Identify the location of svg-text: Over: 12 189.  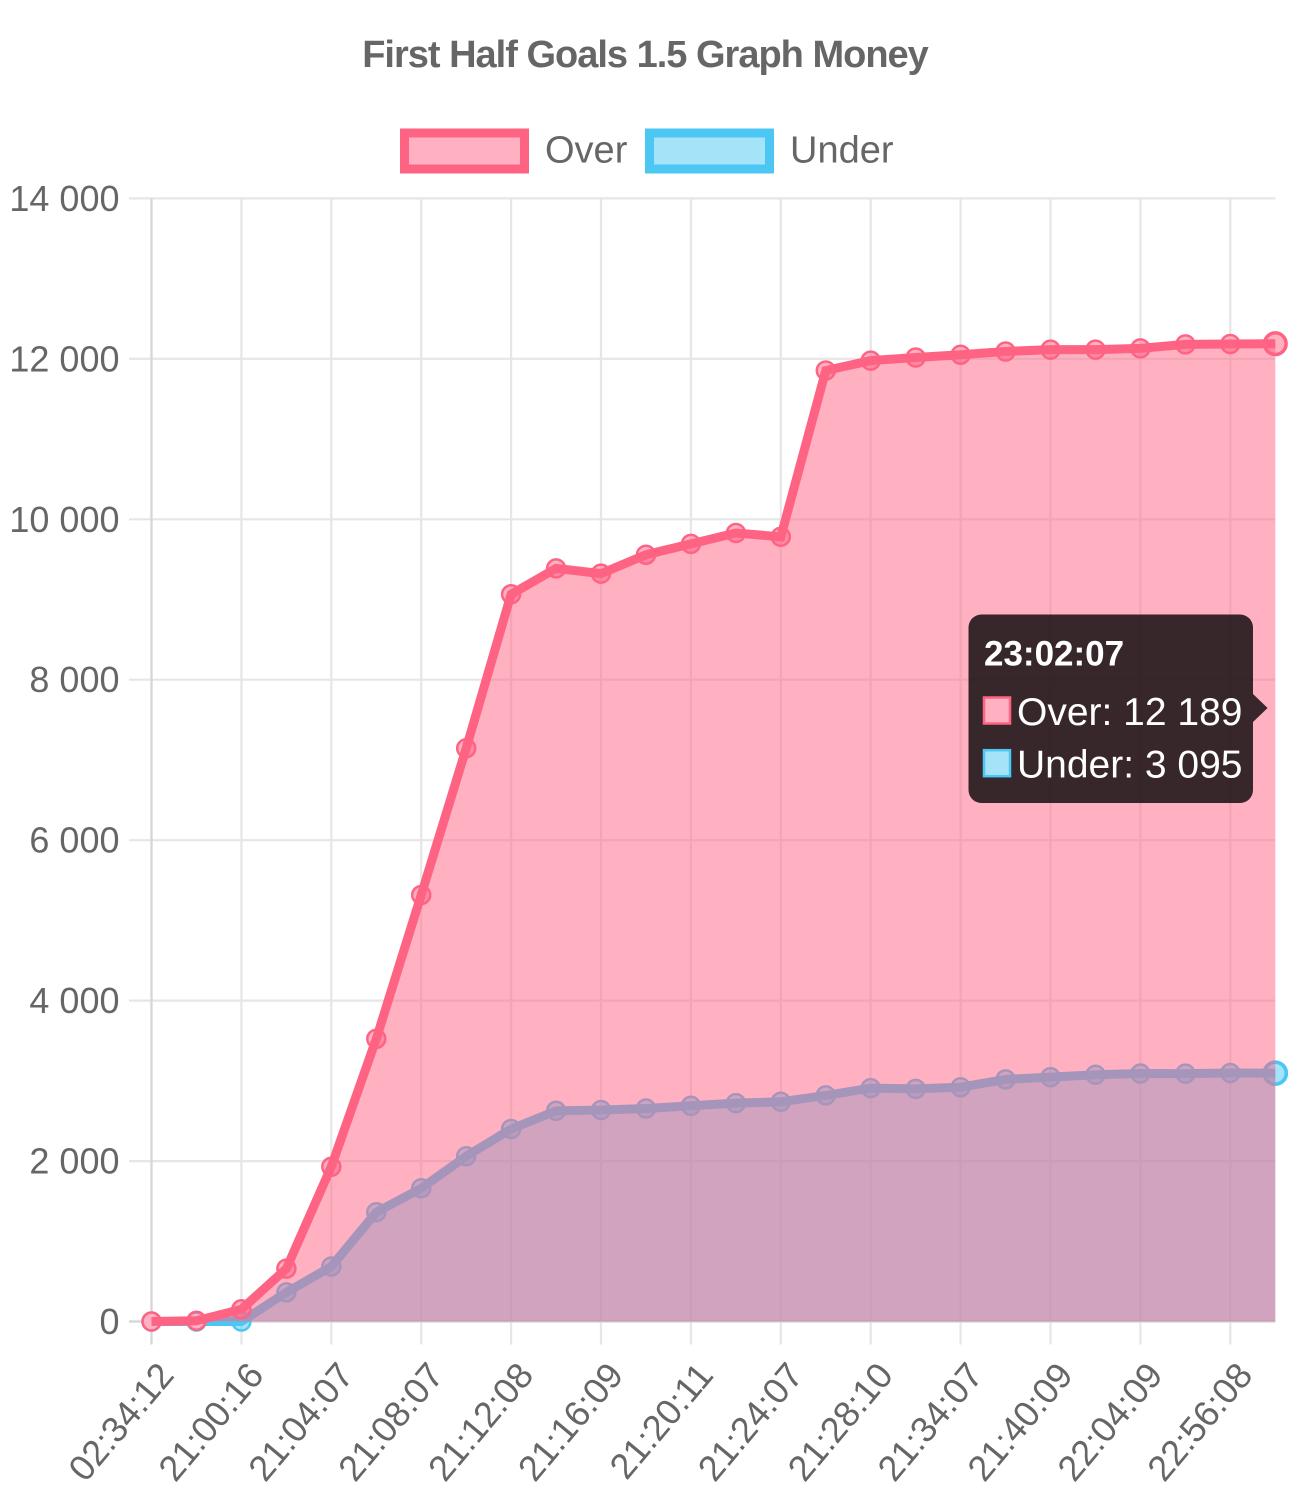
(1129, 712).